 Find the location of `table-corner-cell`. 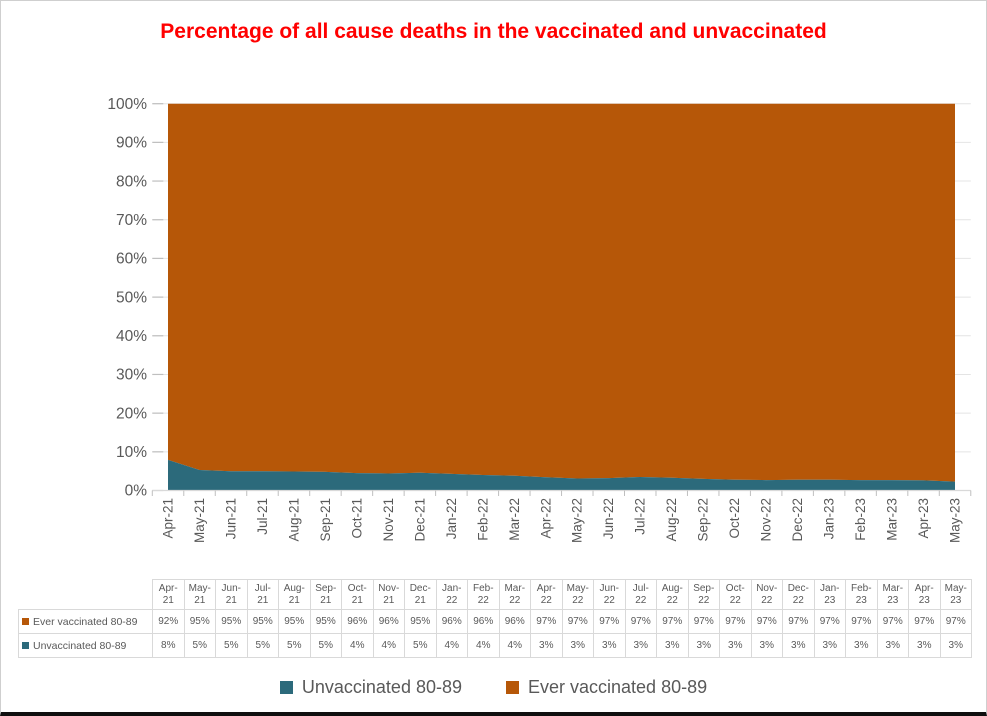

table-corner-cell is located at coordinates (86, 595).